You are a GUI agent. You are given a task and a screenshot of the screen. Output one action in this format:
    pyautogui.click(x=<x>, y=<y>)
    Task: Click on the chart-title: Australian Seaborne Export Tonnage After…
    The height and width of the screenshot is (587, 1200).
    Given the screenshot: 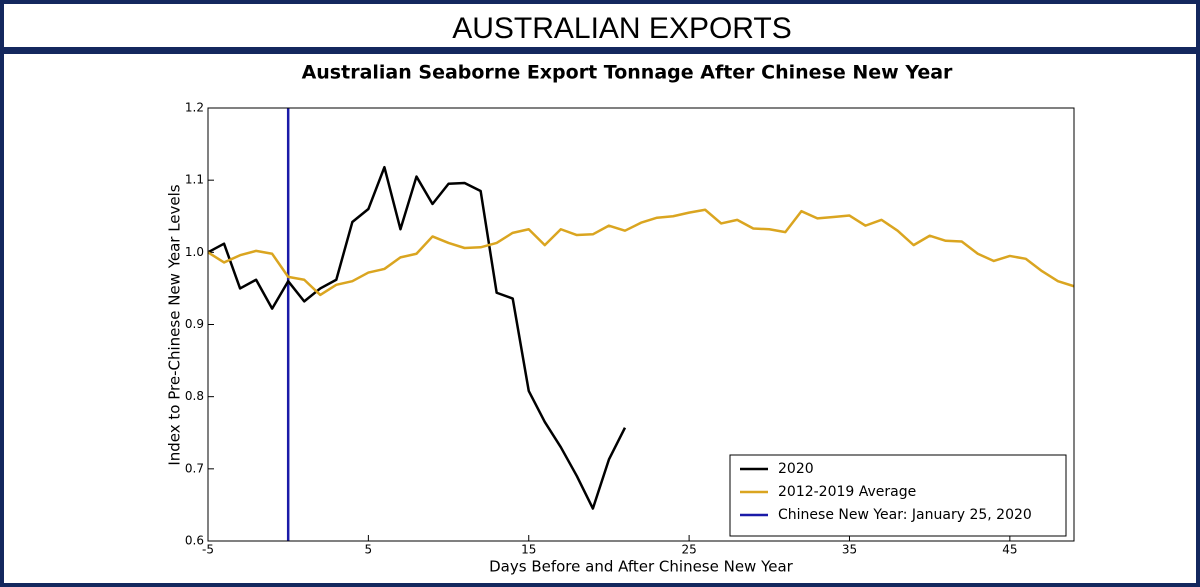 What is the action you would take?
    pyautogui.click(x=627, y=73)
    